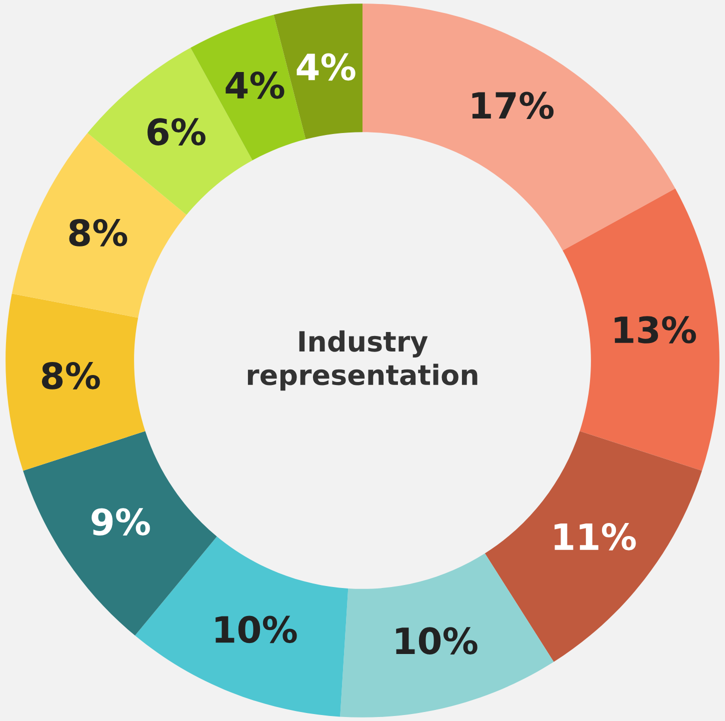 The width and height of the screenshot is (725, 721). What do you see at coordinates (513, 106) in the screenshot?
I see `data-label: 17%` at bounding box center [513, 106].